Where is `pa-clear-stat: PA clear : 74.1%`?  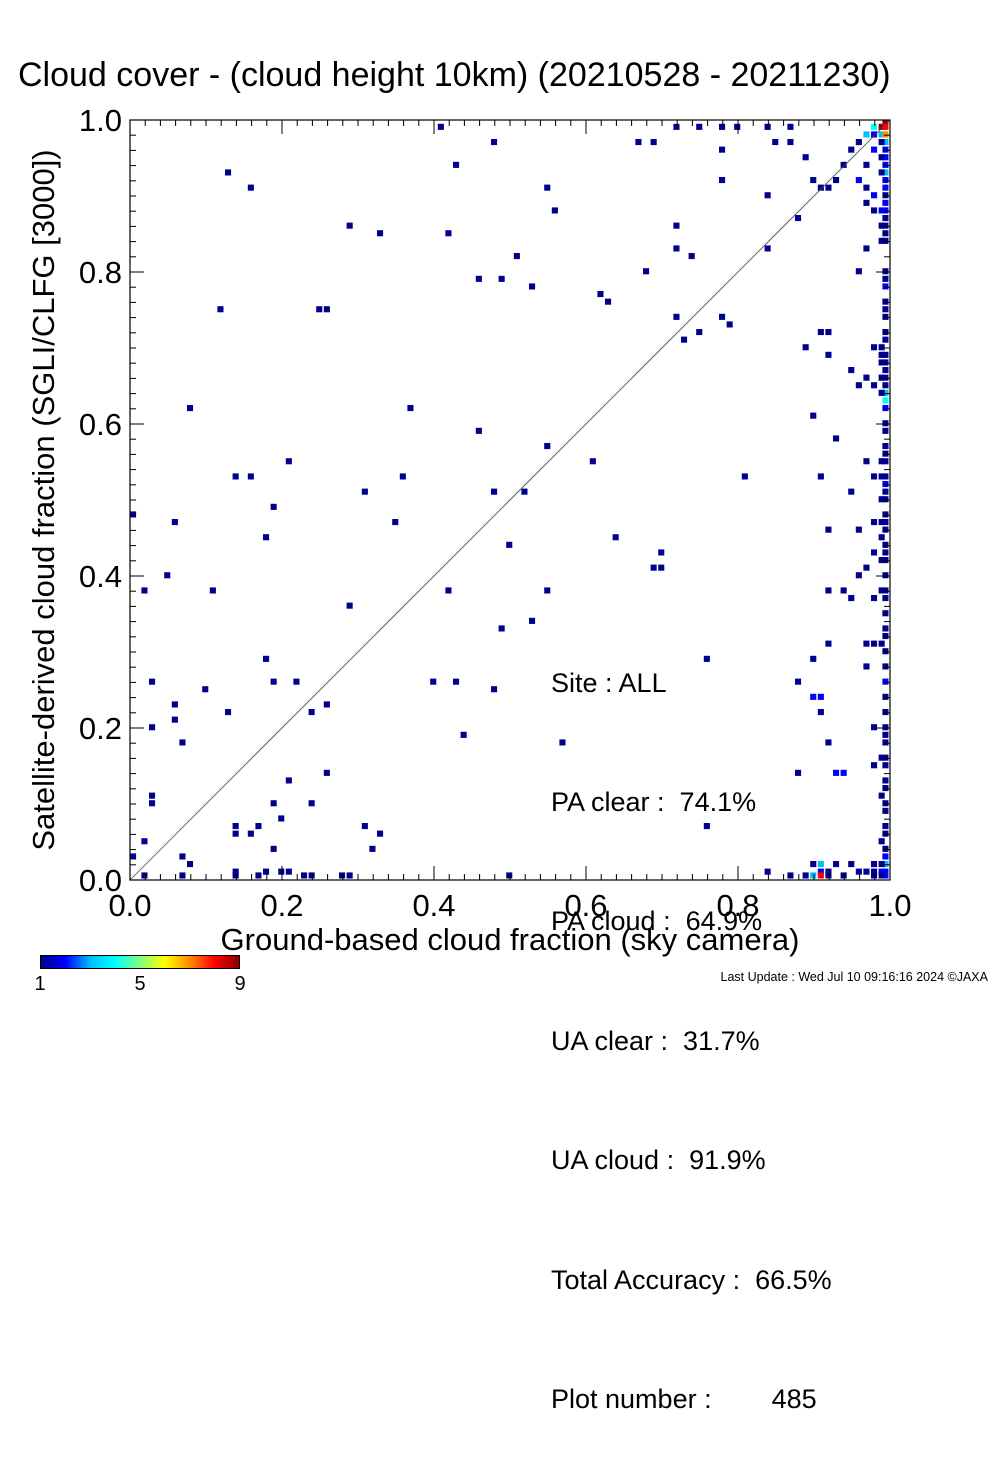
pa-clear-stat: PA clear : 74.1% is located at coordinates (654, 801).